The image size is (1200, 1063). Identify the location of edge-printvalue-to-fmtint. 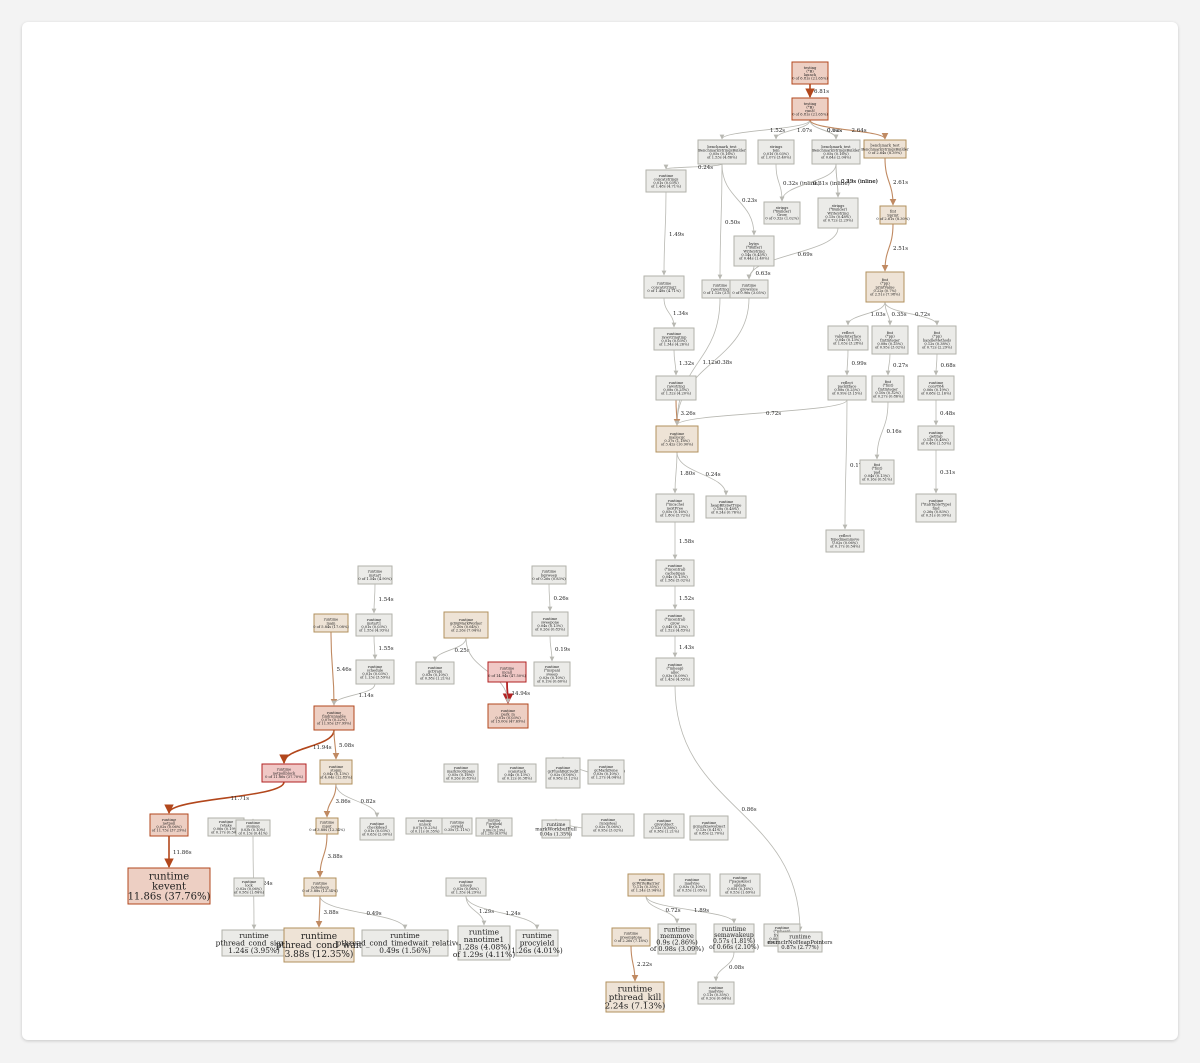
(888, 313).